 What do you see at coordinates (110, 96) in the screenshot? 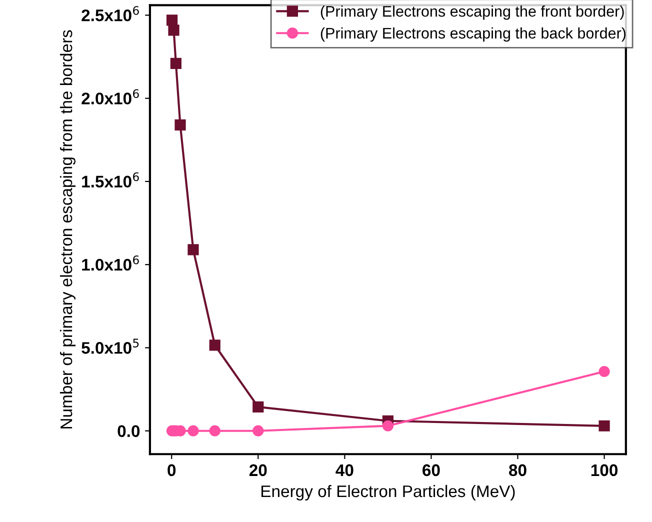
I see `y-tick-label: 2.0x10$^{6}$` at bounding box center [110, 96].